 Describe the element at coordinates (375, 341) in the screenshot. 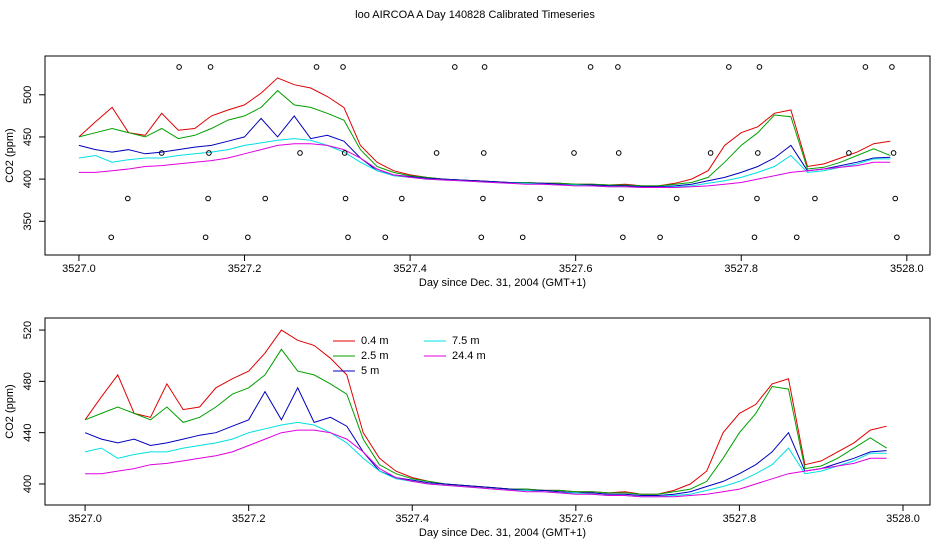

I see `legend-label: 0.4 m` at that location.